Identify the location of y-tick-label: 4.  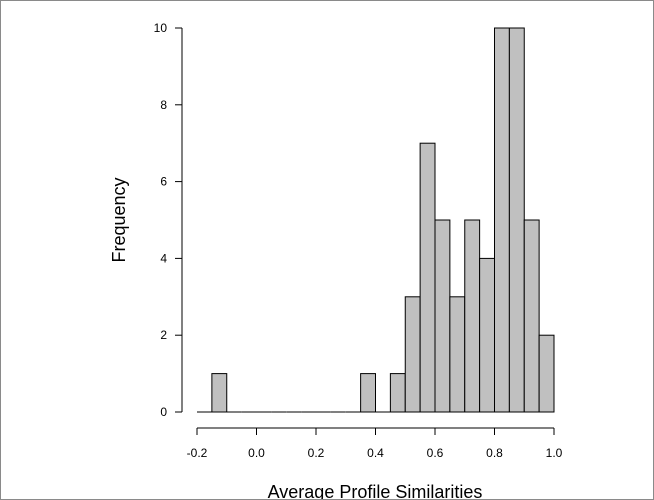
(163, 258).